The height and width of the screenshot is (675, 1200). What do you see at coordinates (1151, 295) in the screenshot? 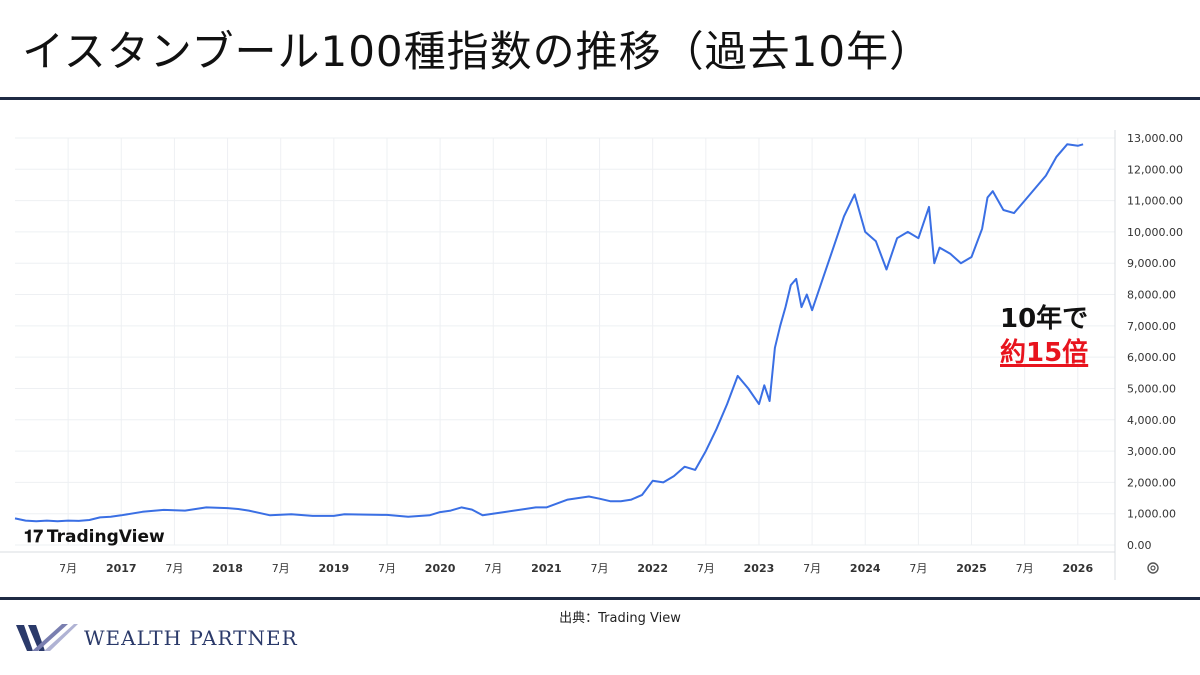
I see `y-tick-label: 8,000.00` at bounding box center [1151, 295].